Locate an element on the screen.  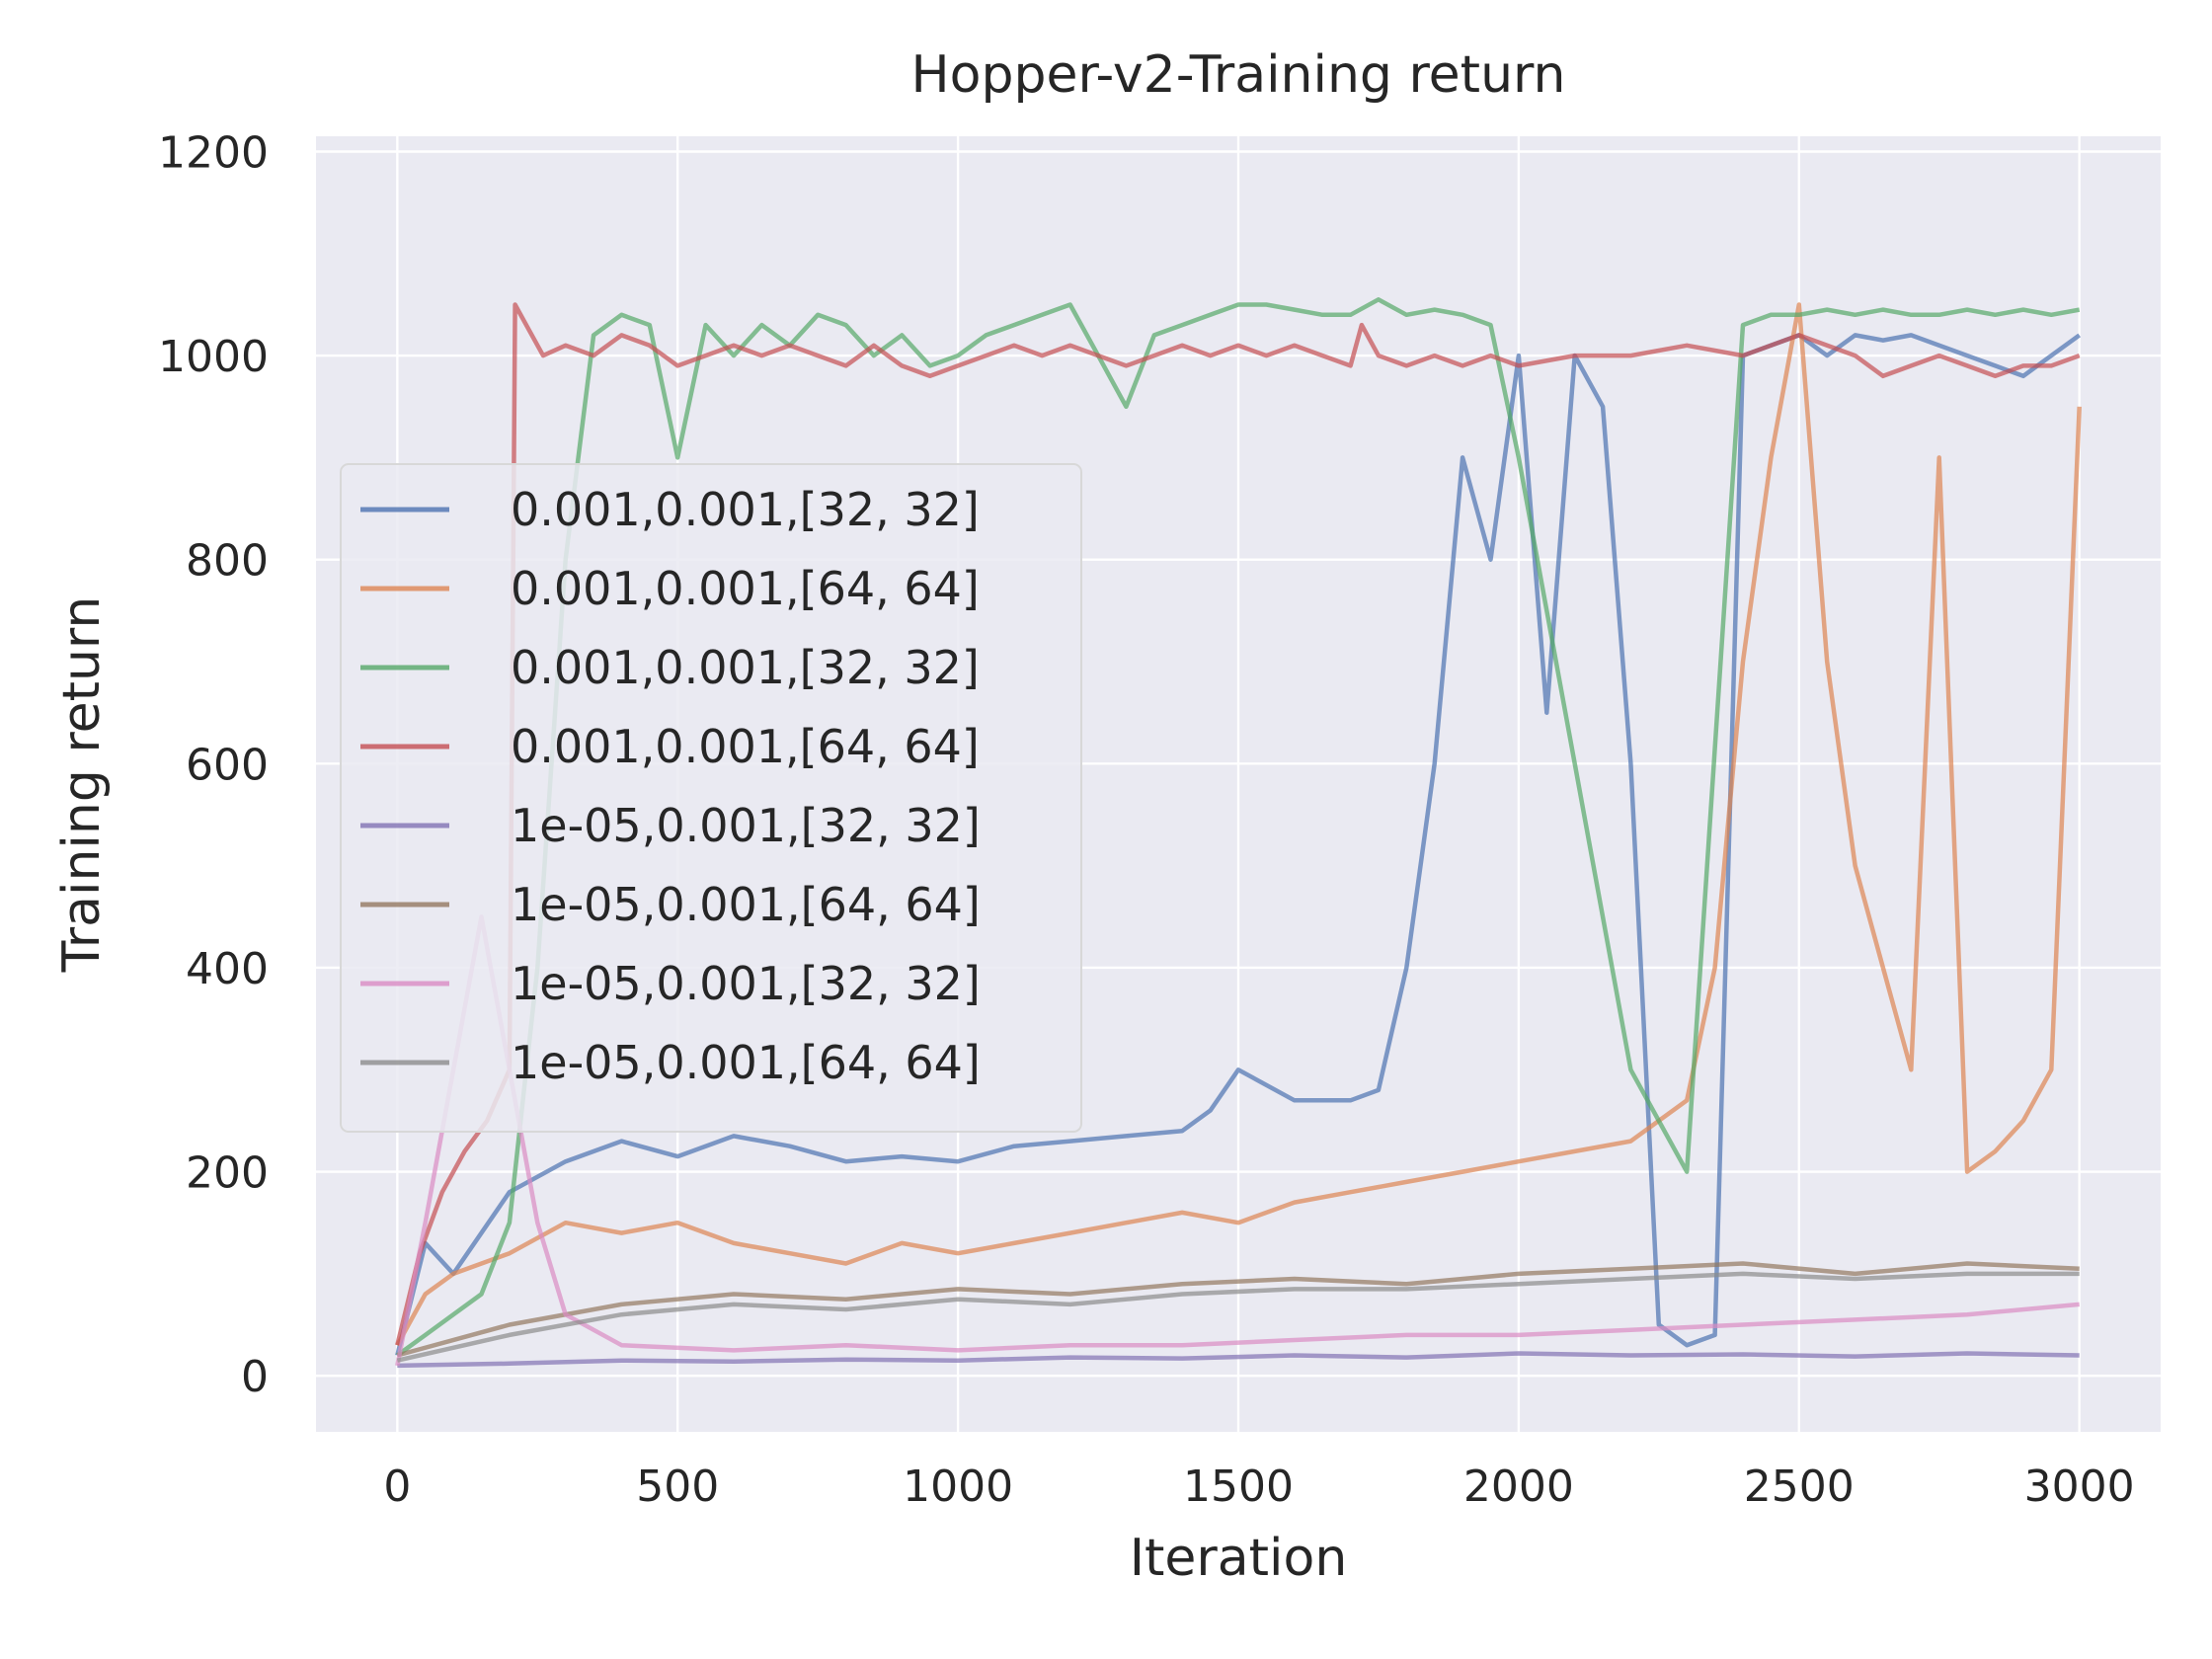
legend-box is located at coordinates (711, 798).